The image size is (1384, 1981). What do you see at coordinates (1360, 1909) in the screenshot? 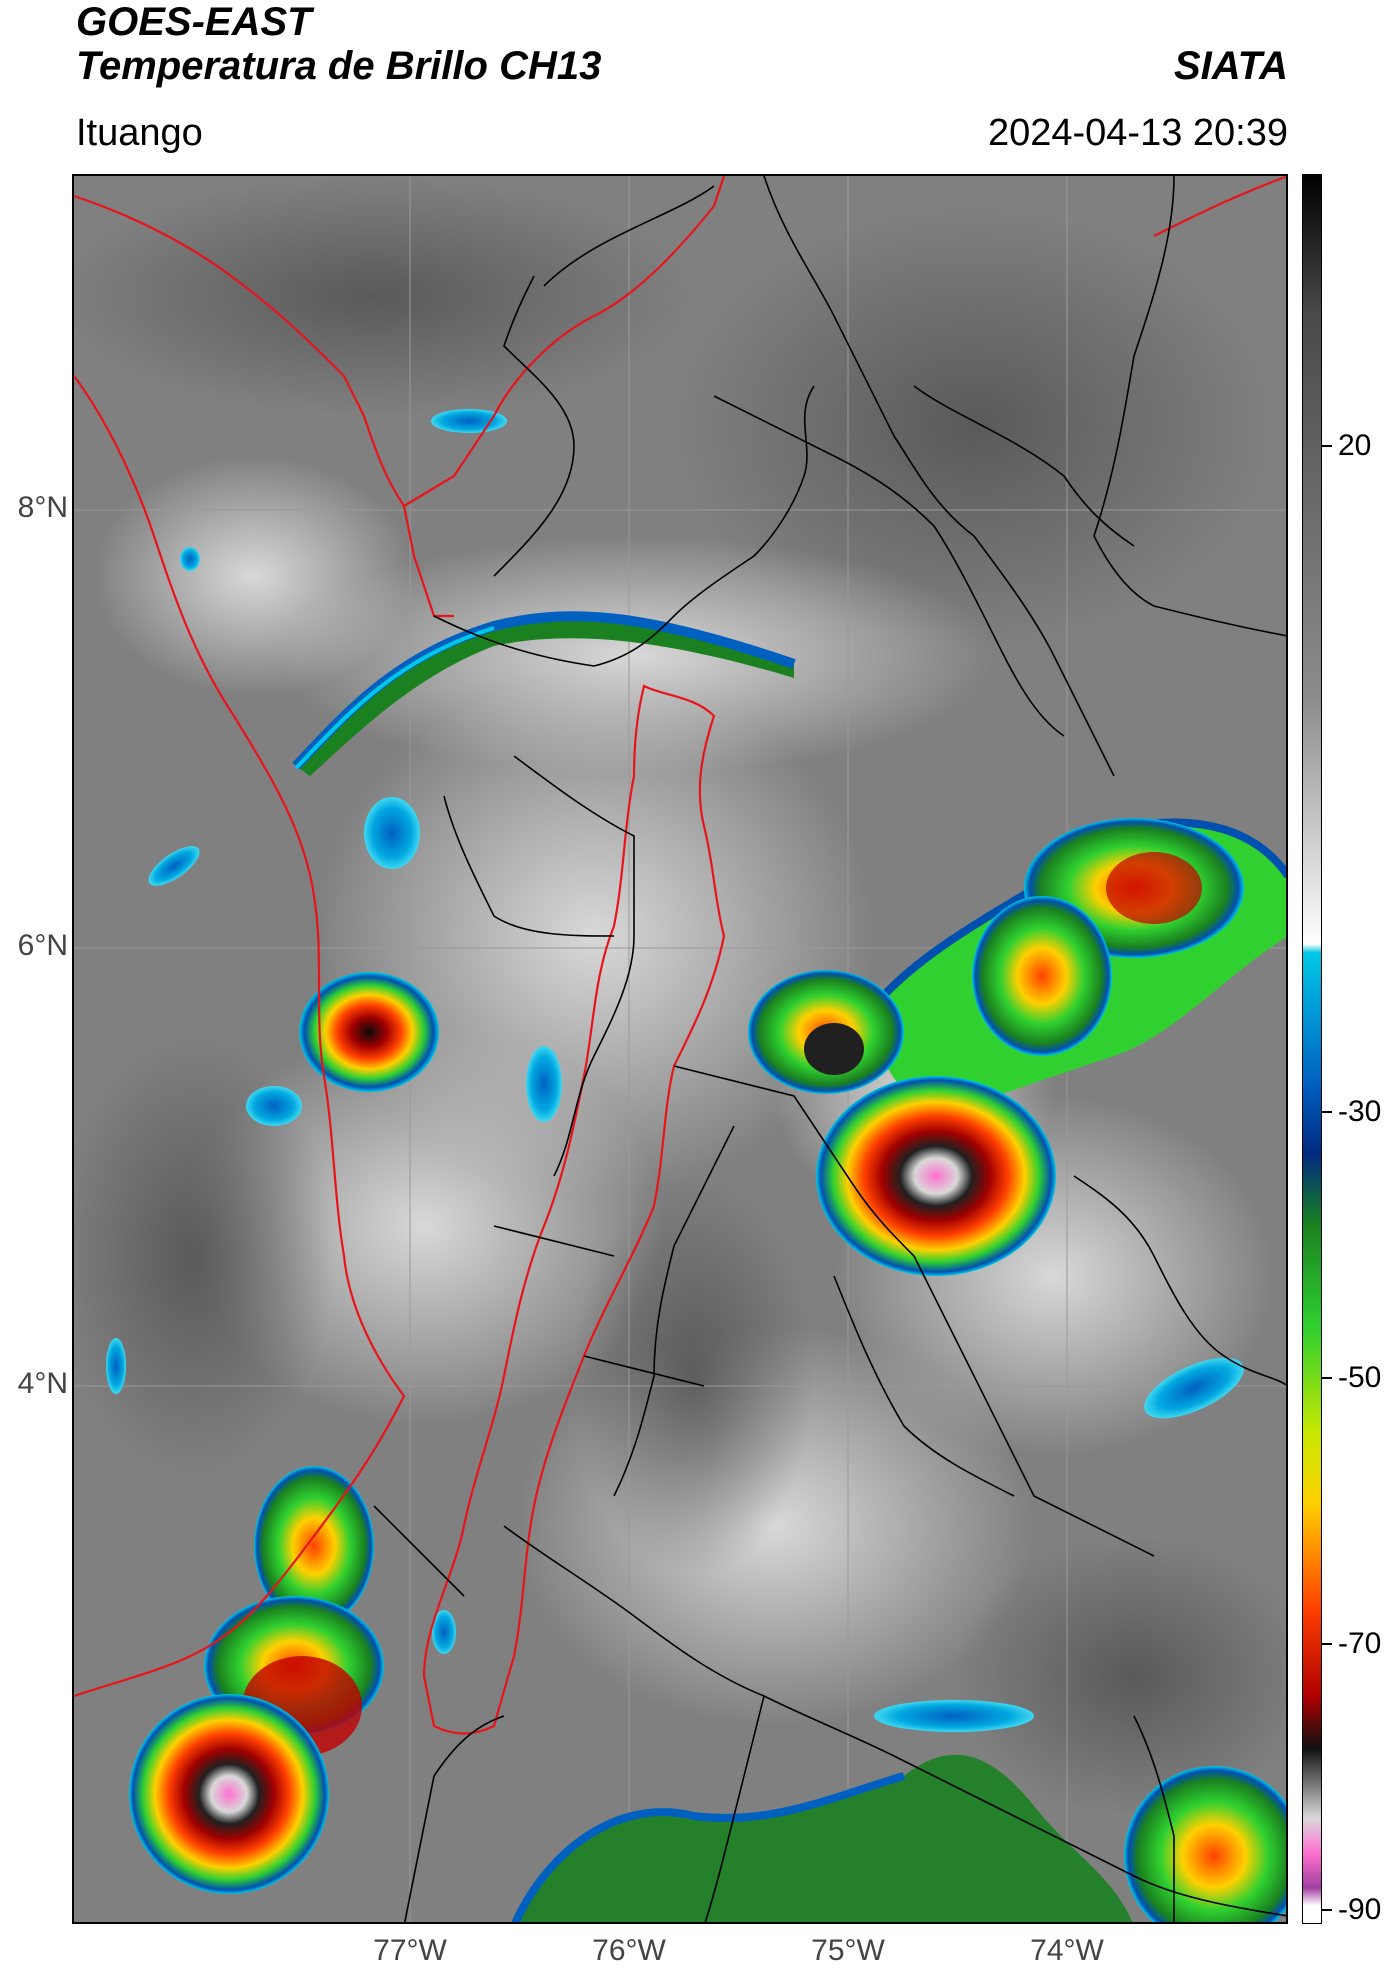
I see `colorbar-label-minus90: -90` at bounding box center [1360, 1909].